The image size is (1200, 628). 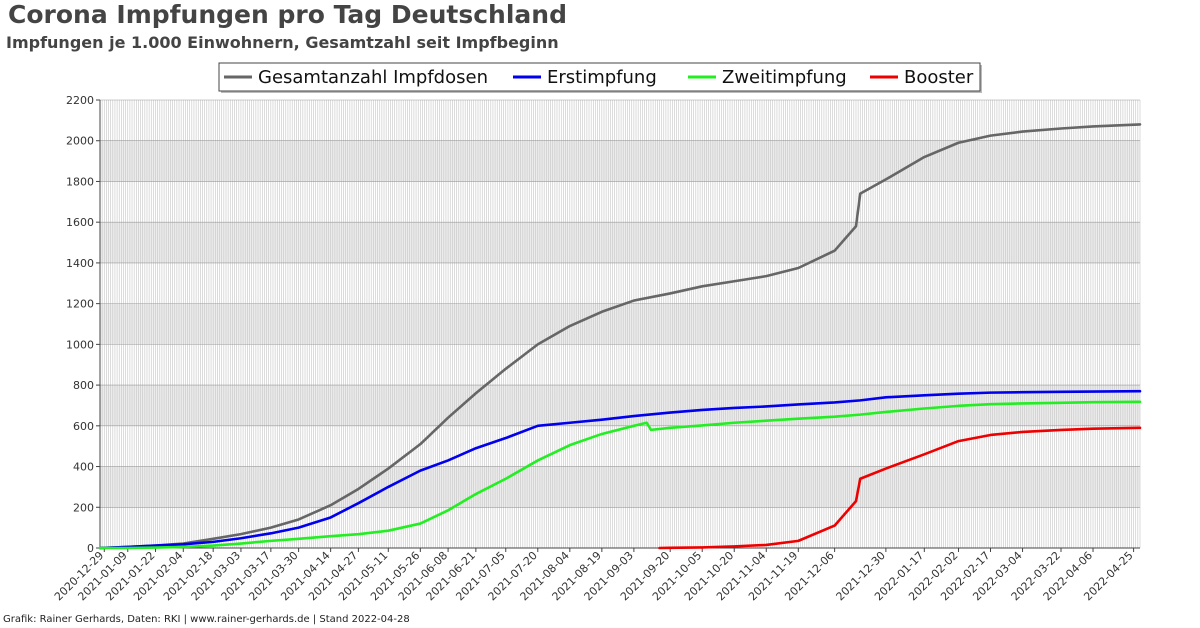 What do you see at coordinates (80, 181) in the screenshot?
I see `y-tick-label: 1800` at bounding box center [80, 181].